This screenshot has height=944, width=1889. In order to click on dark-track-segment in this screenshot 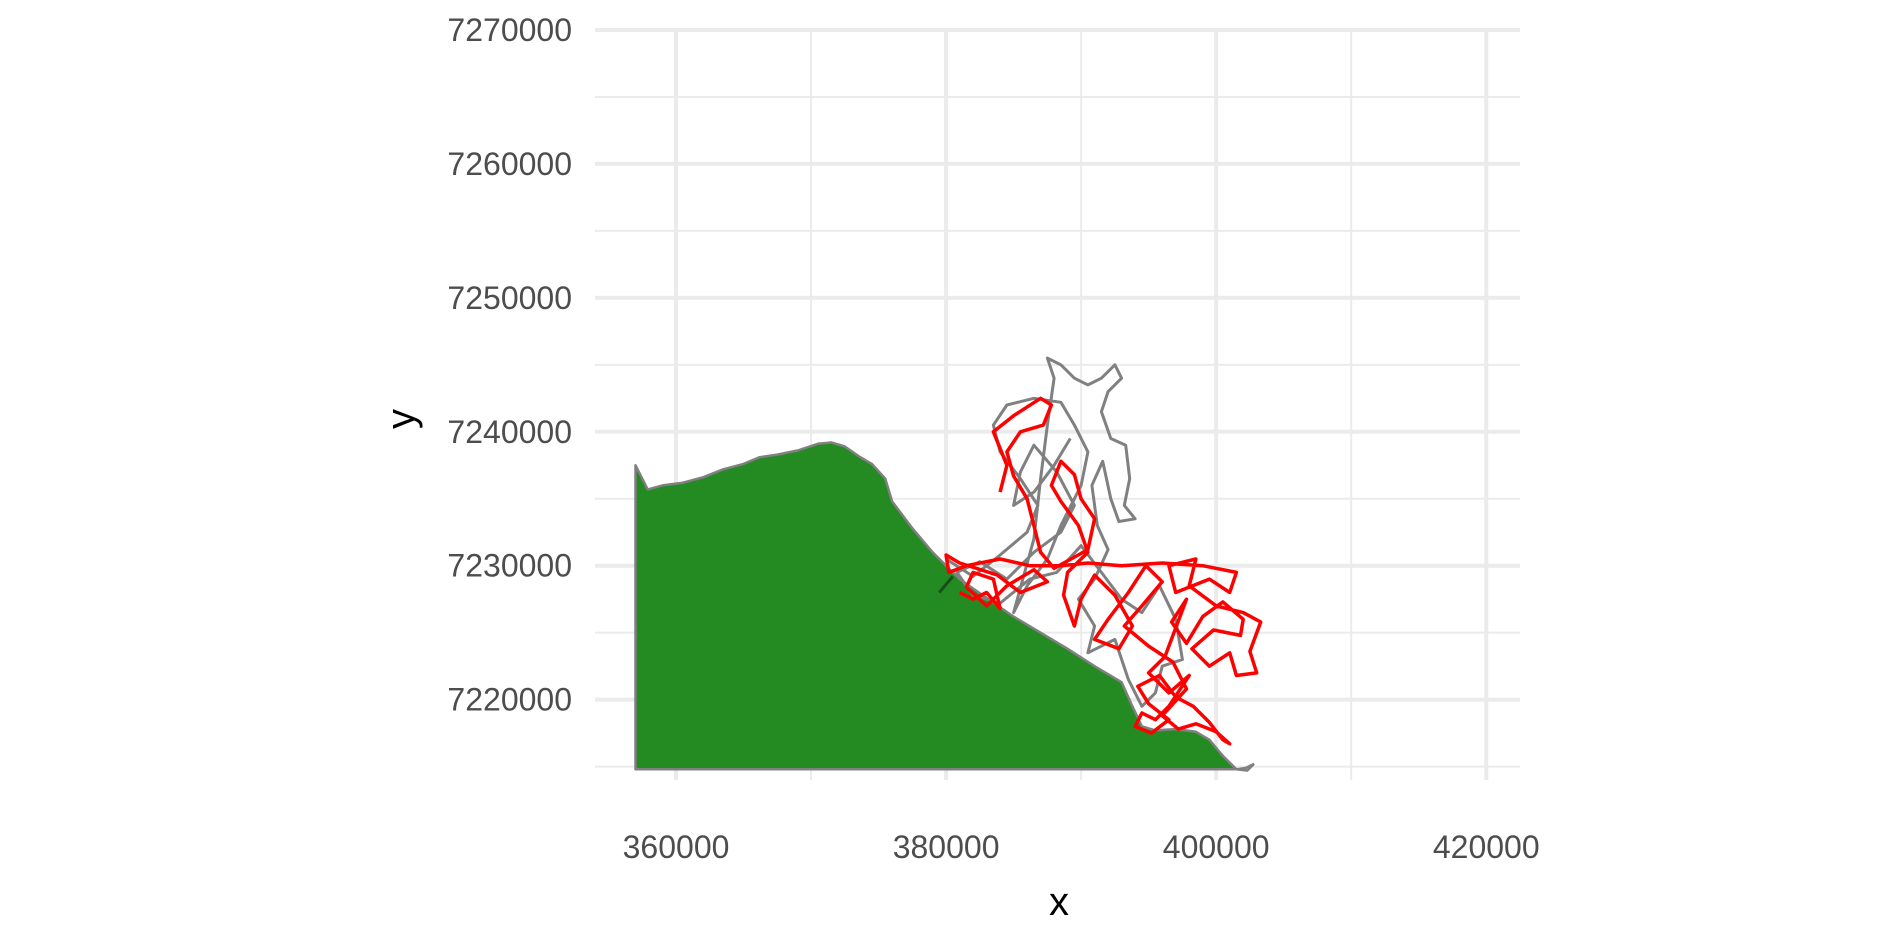, I will do `click(946, 584)`.